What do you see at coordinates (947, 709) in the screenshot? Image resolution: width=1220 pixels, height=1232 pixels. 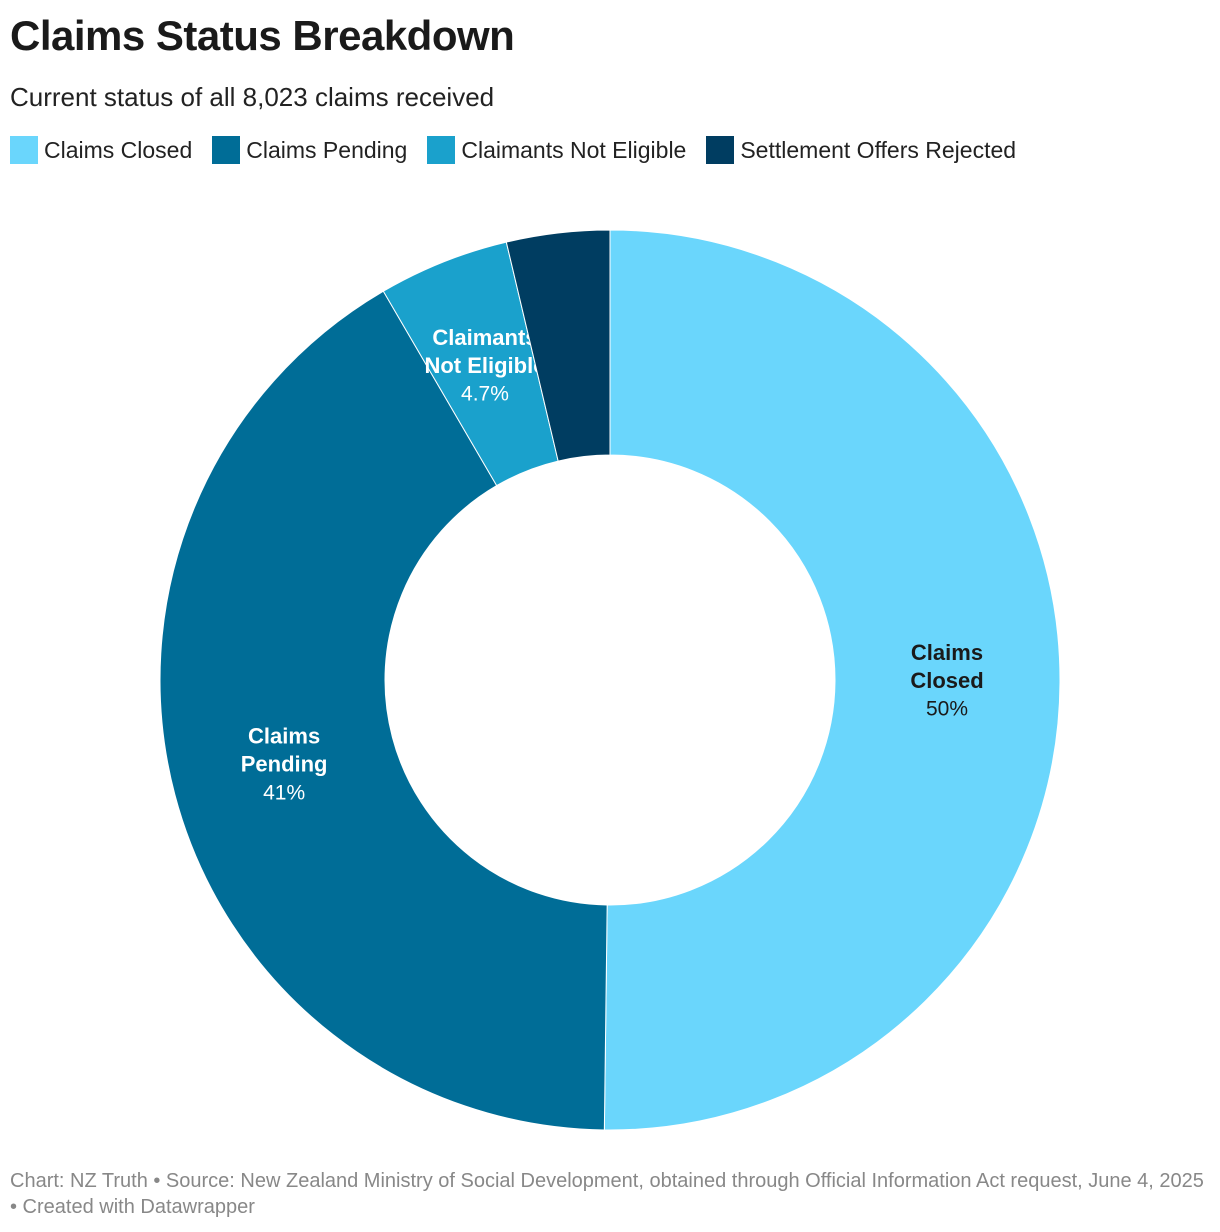 I see `slice-value-label: 50%` at bounding box center [947, 709].